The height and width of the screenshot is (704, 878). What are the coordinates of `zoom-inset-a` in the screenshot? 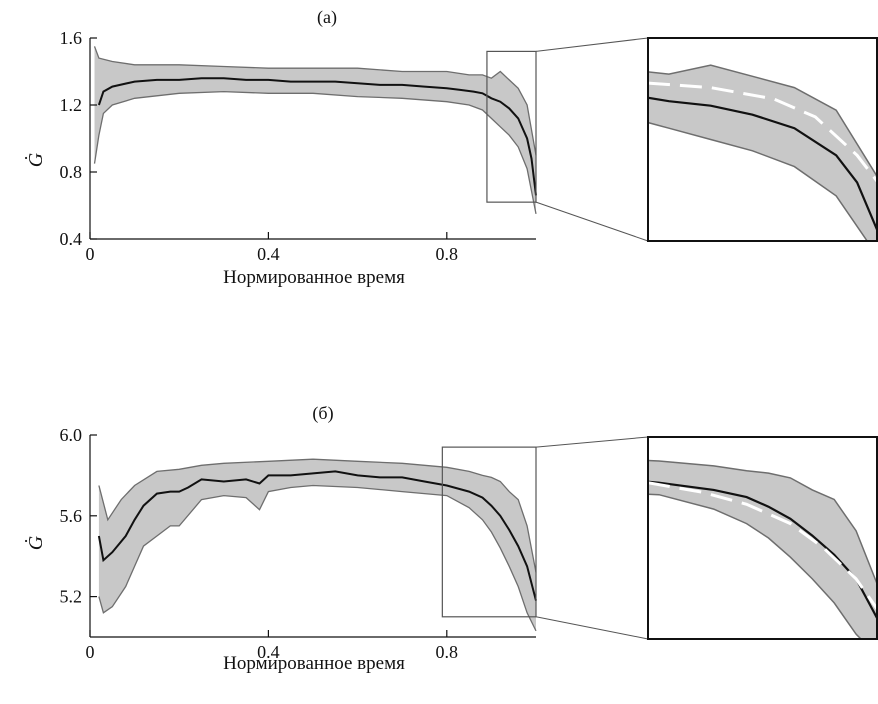 It's located at (762, 139).